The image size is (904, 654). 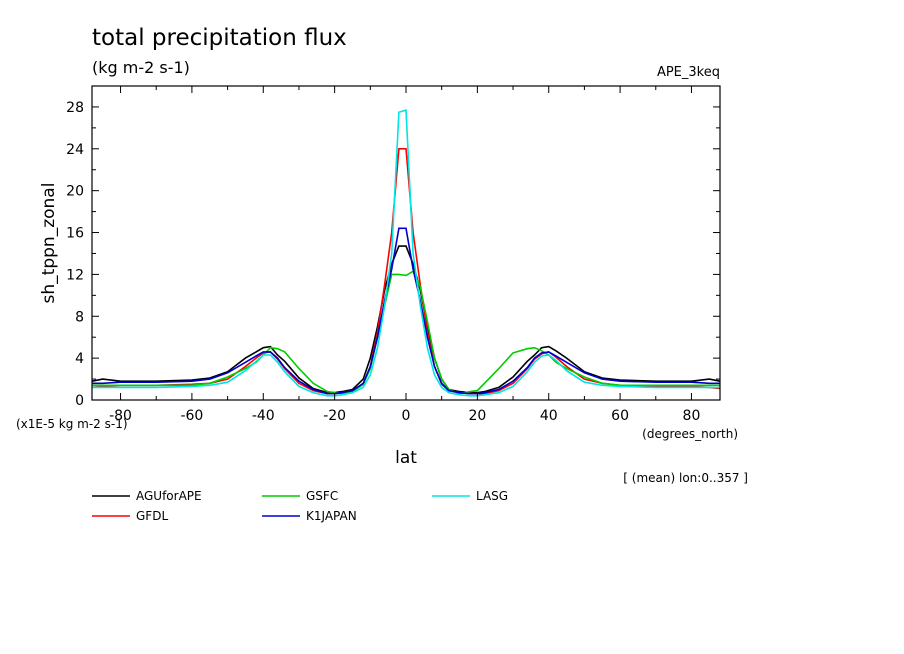 I want to click on y-axis-label: sh_tppn_zonal, so click(x=49, y=243).